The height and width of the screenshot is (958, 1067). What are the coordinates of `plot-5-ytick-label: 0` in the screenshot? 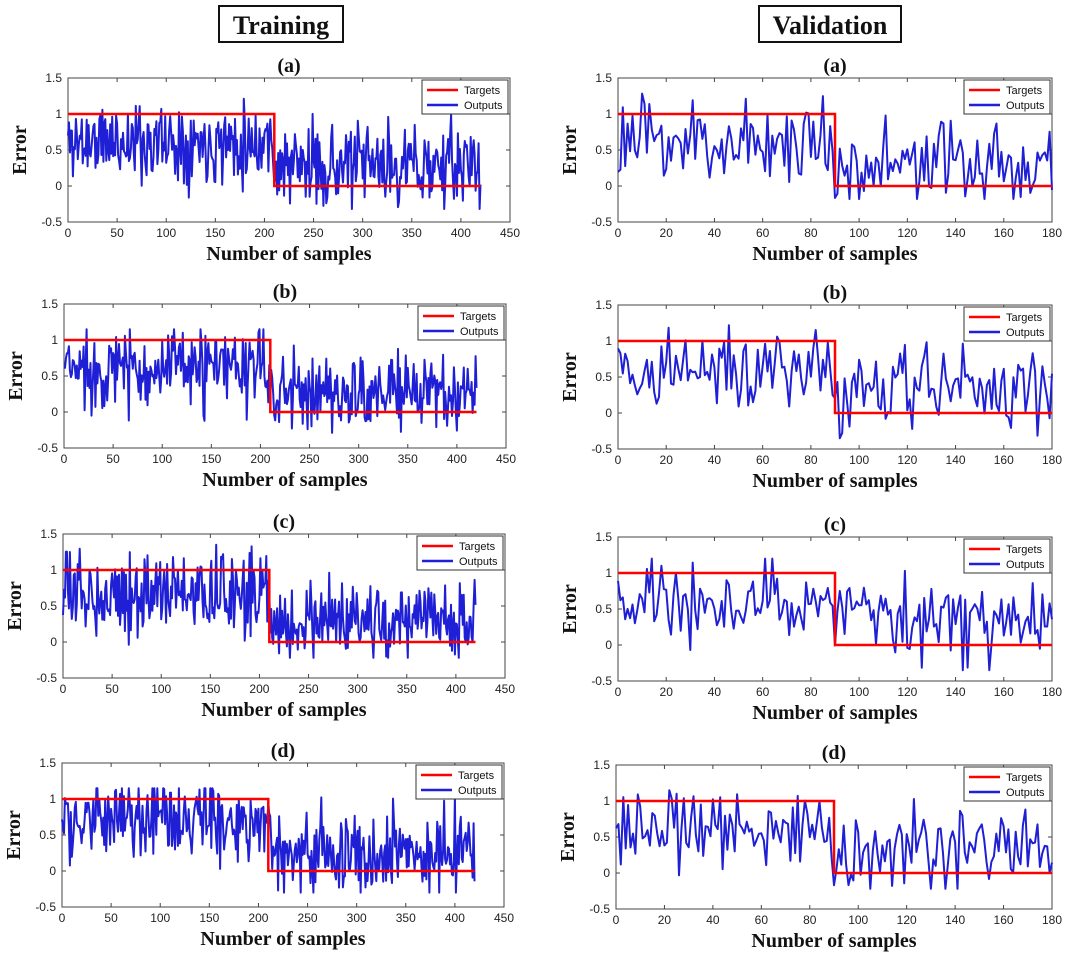 It's located at (53, 642).